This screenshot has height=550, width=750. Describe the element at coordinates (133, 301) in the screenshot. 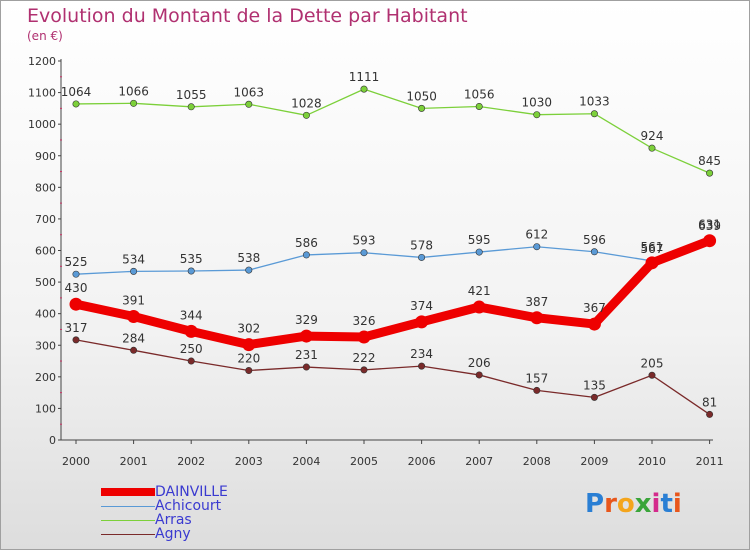

I see `data-label-dainville: 391` at that location.